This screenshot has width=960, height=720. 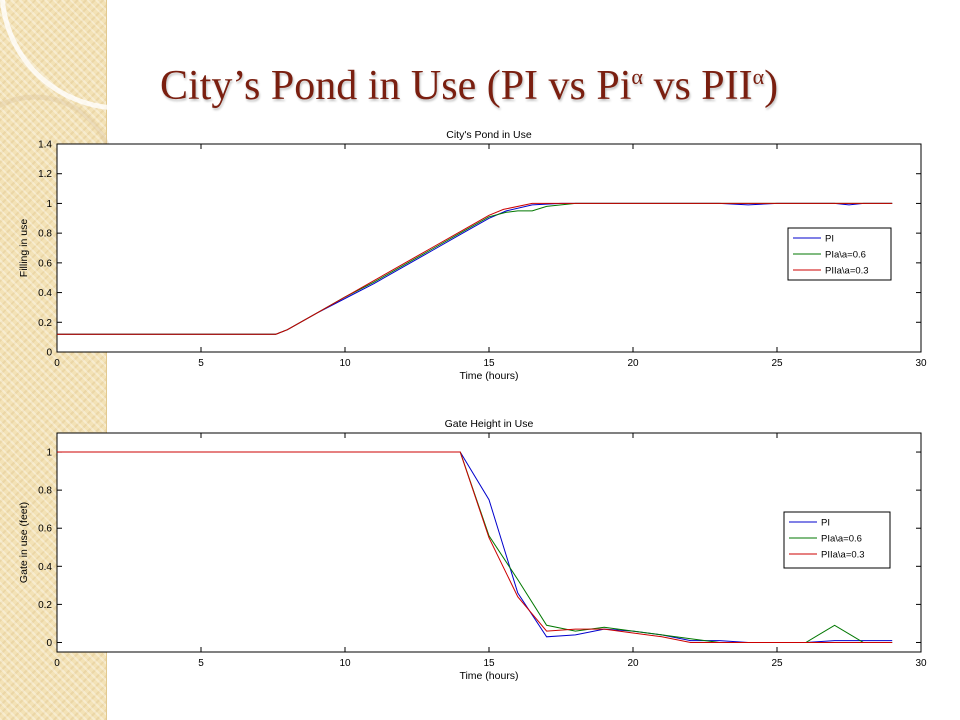 I want to click on chart2-xtick-label: 30, so click(x=921, y=663).